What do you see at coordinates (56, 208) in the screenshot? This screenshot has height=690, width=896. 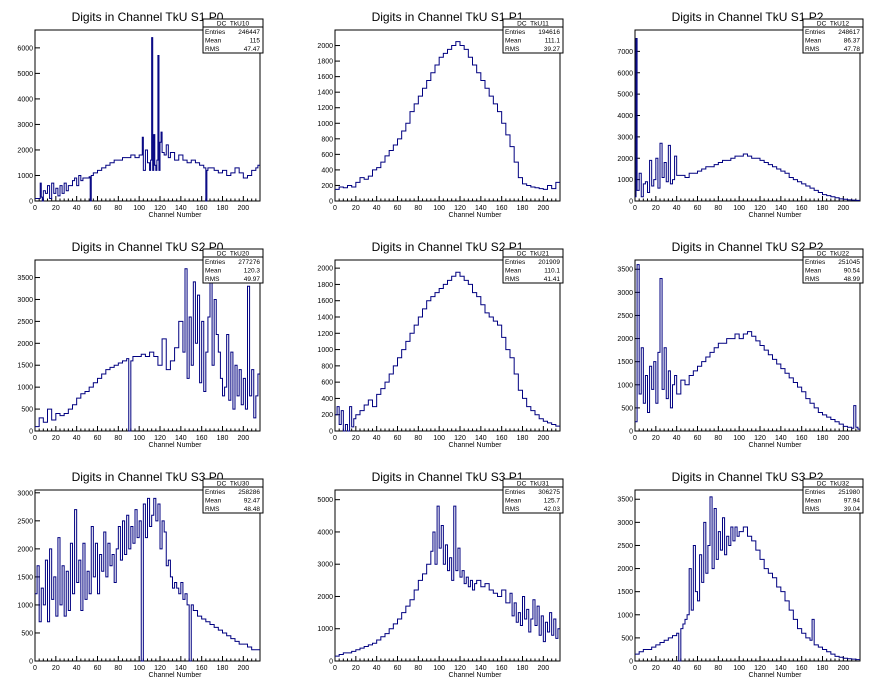 I see `x-tick-label: 20` at bounding box center [56, 208].